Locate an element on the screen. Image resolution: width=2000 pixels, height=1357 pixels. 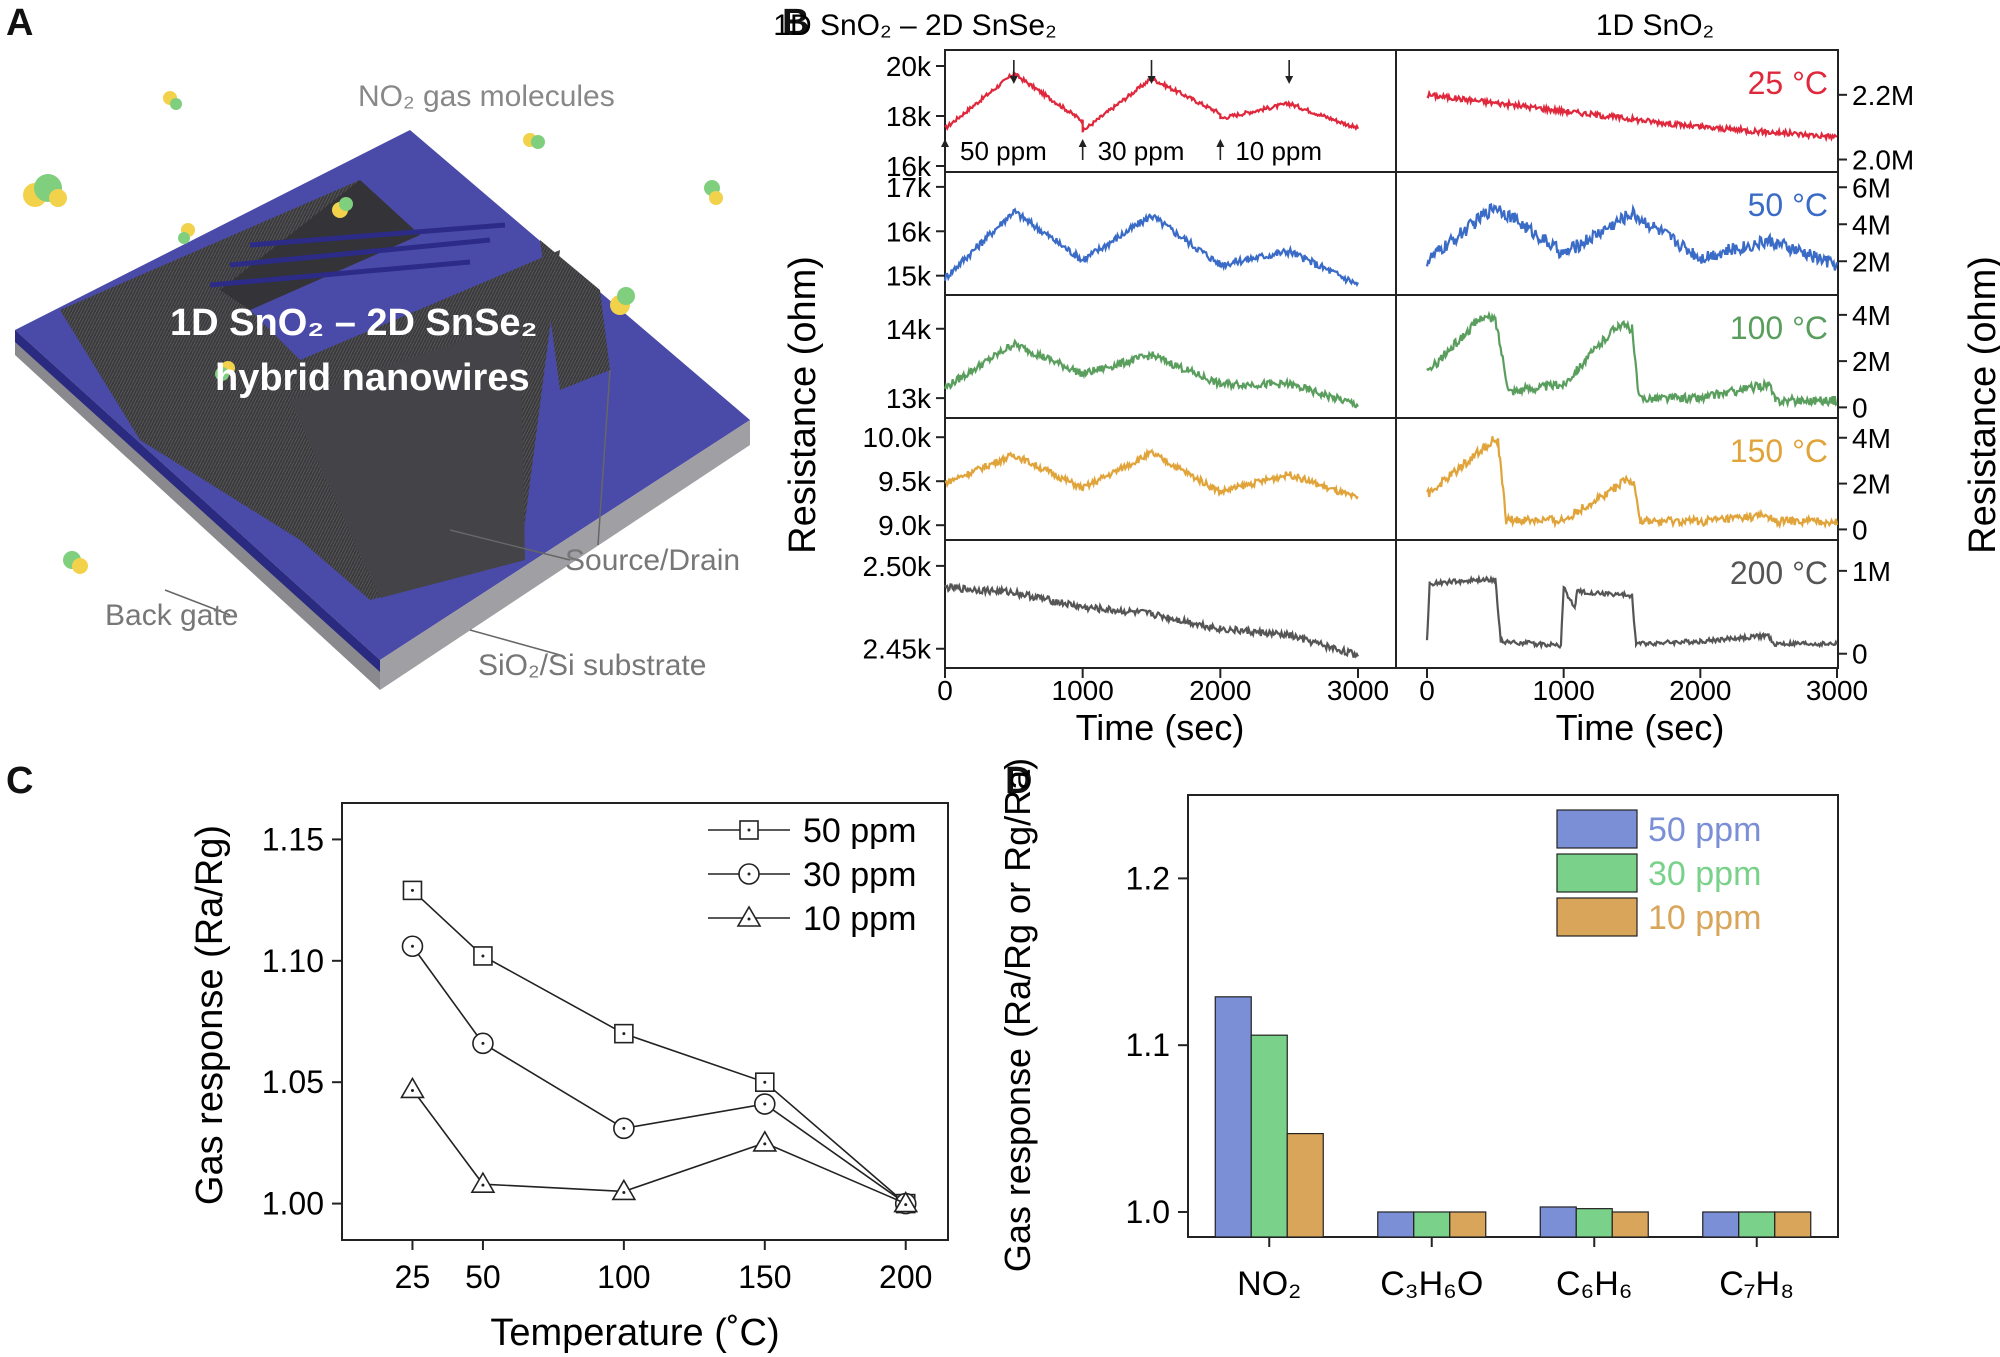
b-right-title: 1D SnO₂ is located at coordinates (1655, 25).